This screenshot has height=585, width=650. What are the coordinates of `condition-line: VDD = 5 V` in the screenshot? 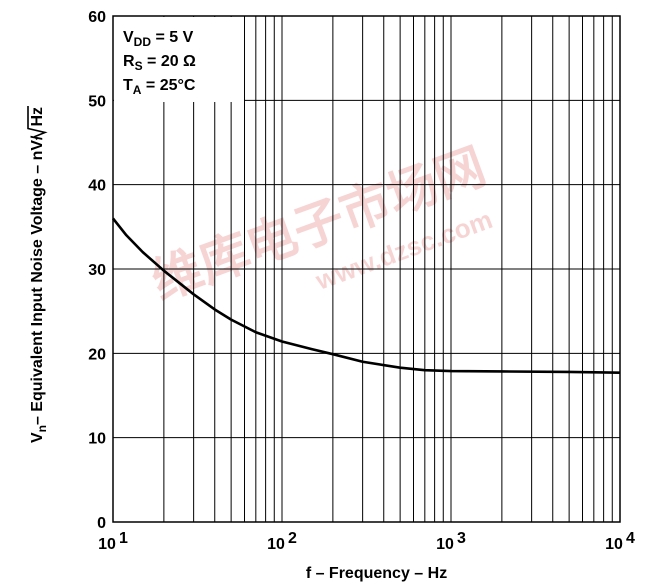 It's located at (158, 39).